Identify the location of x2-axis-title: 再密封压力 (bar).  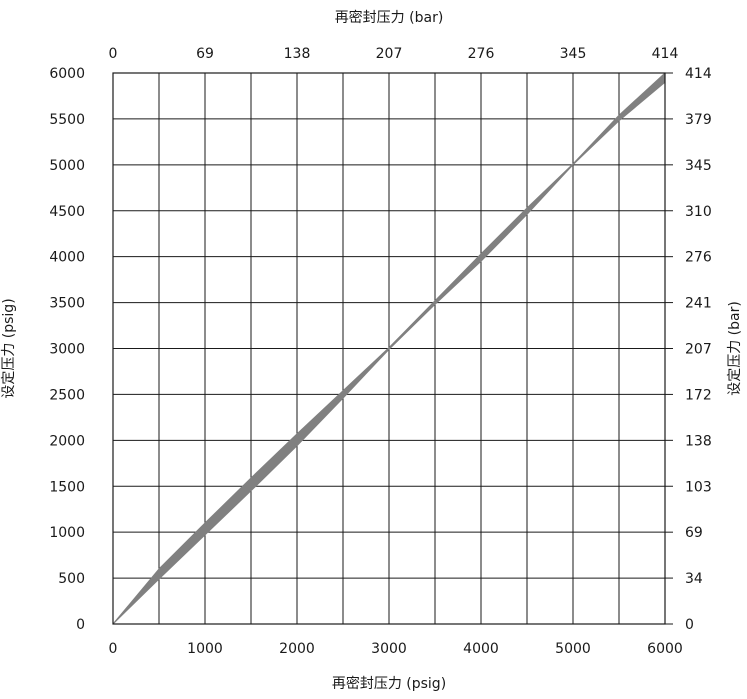
(389, 17).